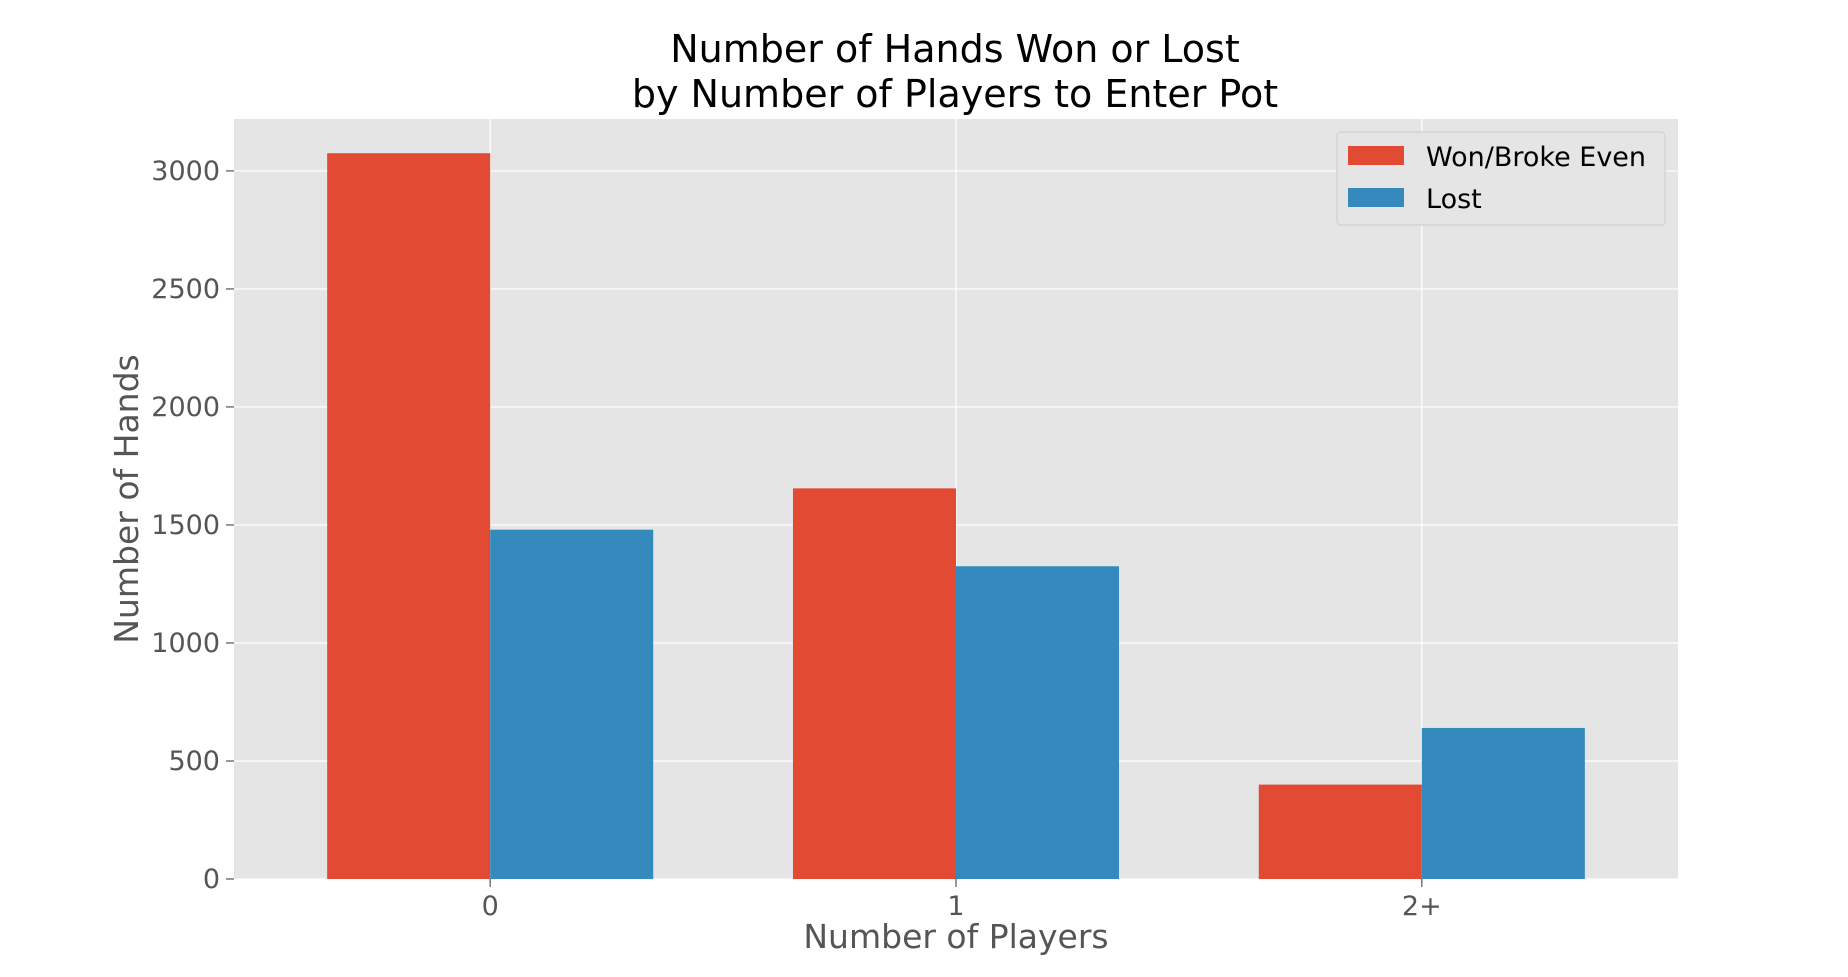 The width and height of the screenshot is (1848, 977). Describe the element at coordinates (490, 906) in the screenshot. I see `x-tick-label: 0` at that location.